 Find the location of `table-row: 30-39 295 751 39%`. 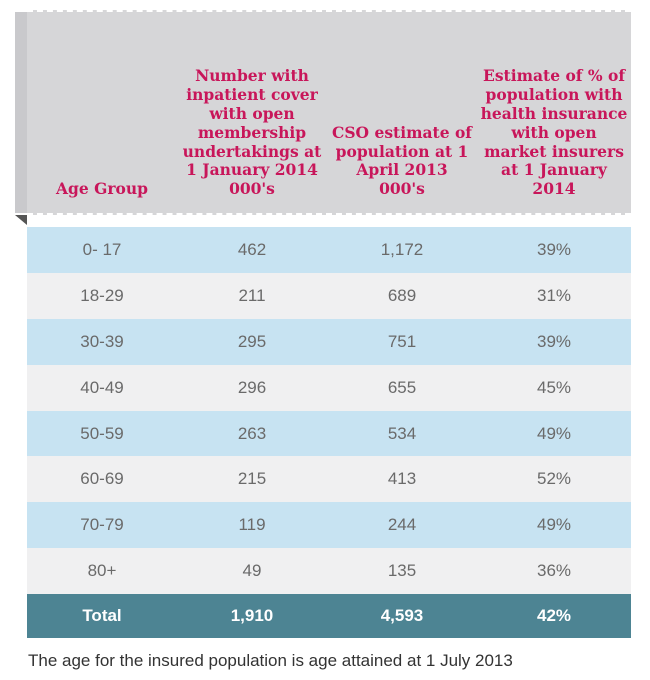

table-row: 30-39 295 751 39% is located at coordinates (329, 341).